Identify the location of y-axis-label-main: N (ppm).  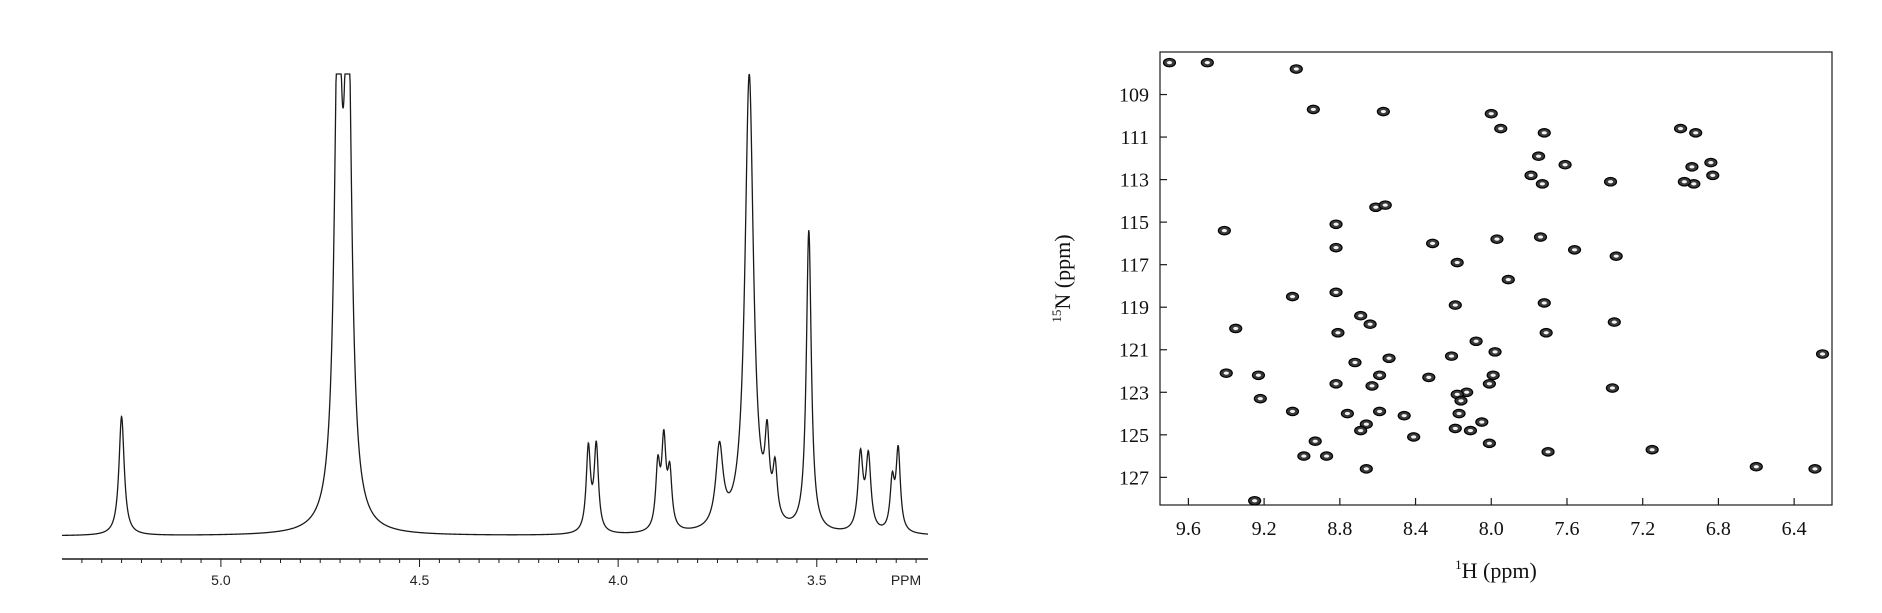
(1062, 271).